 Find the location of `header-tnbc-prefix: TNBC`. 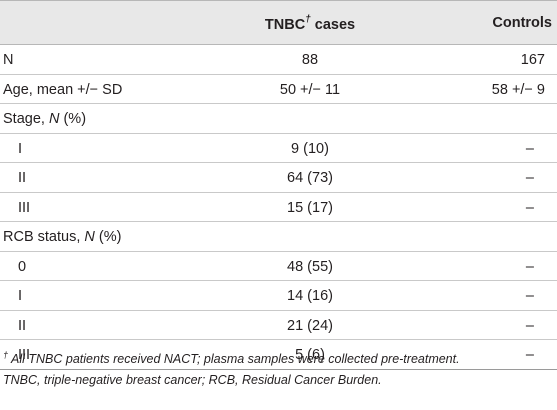

header-tnbc-prefix: TNBC is located at coordinates (285, 24).